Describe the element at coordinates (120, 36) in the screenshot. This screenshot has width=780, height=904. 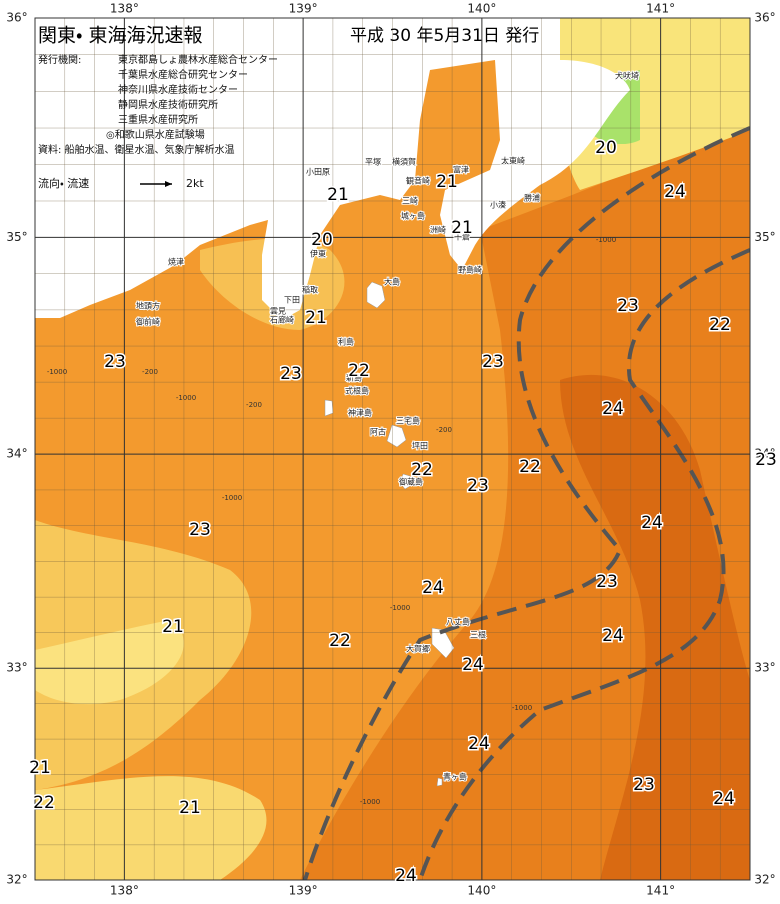
I see `title: 関東・ 東海海況速報` at that location.